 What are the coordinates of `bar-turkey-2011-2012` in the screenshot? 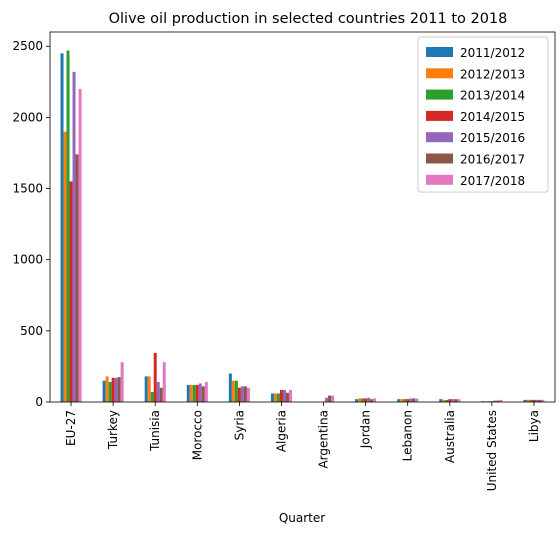 It's located at (104, 391).